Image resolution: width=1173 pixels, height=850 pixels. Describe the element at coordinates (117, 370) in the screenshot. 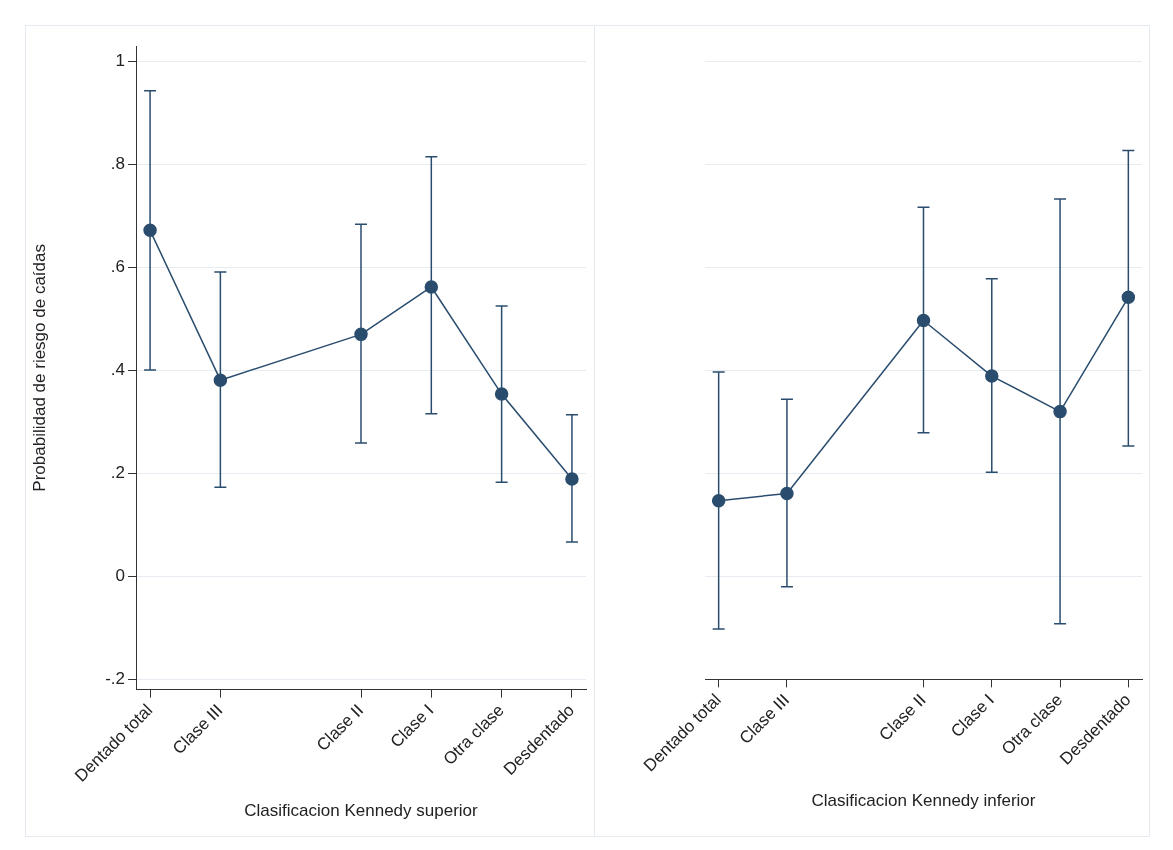

I see `y-tick-label: .4` at that location.